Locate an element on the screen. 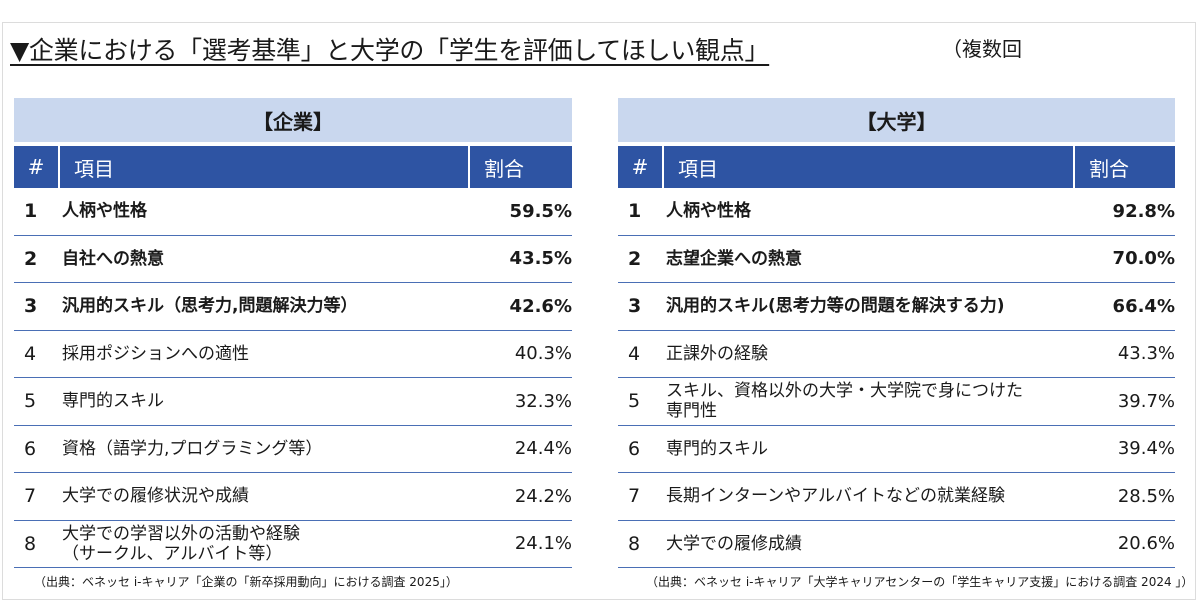 This screenshot has width=1200, height=604. table-row: 7 大学での履修状況や成績 24.2% is located at coordinates (293, 497).